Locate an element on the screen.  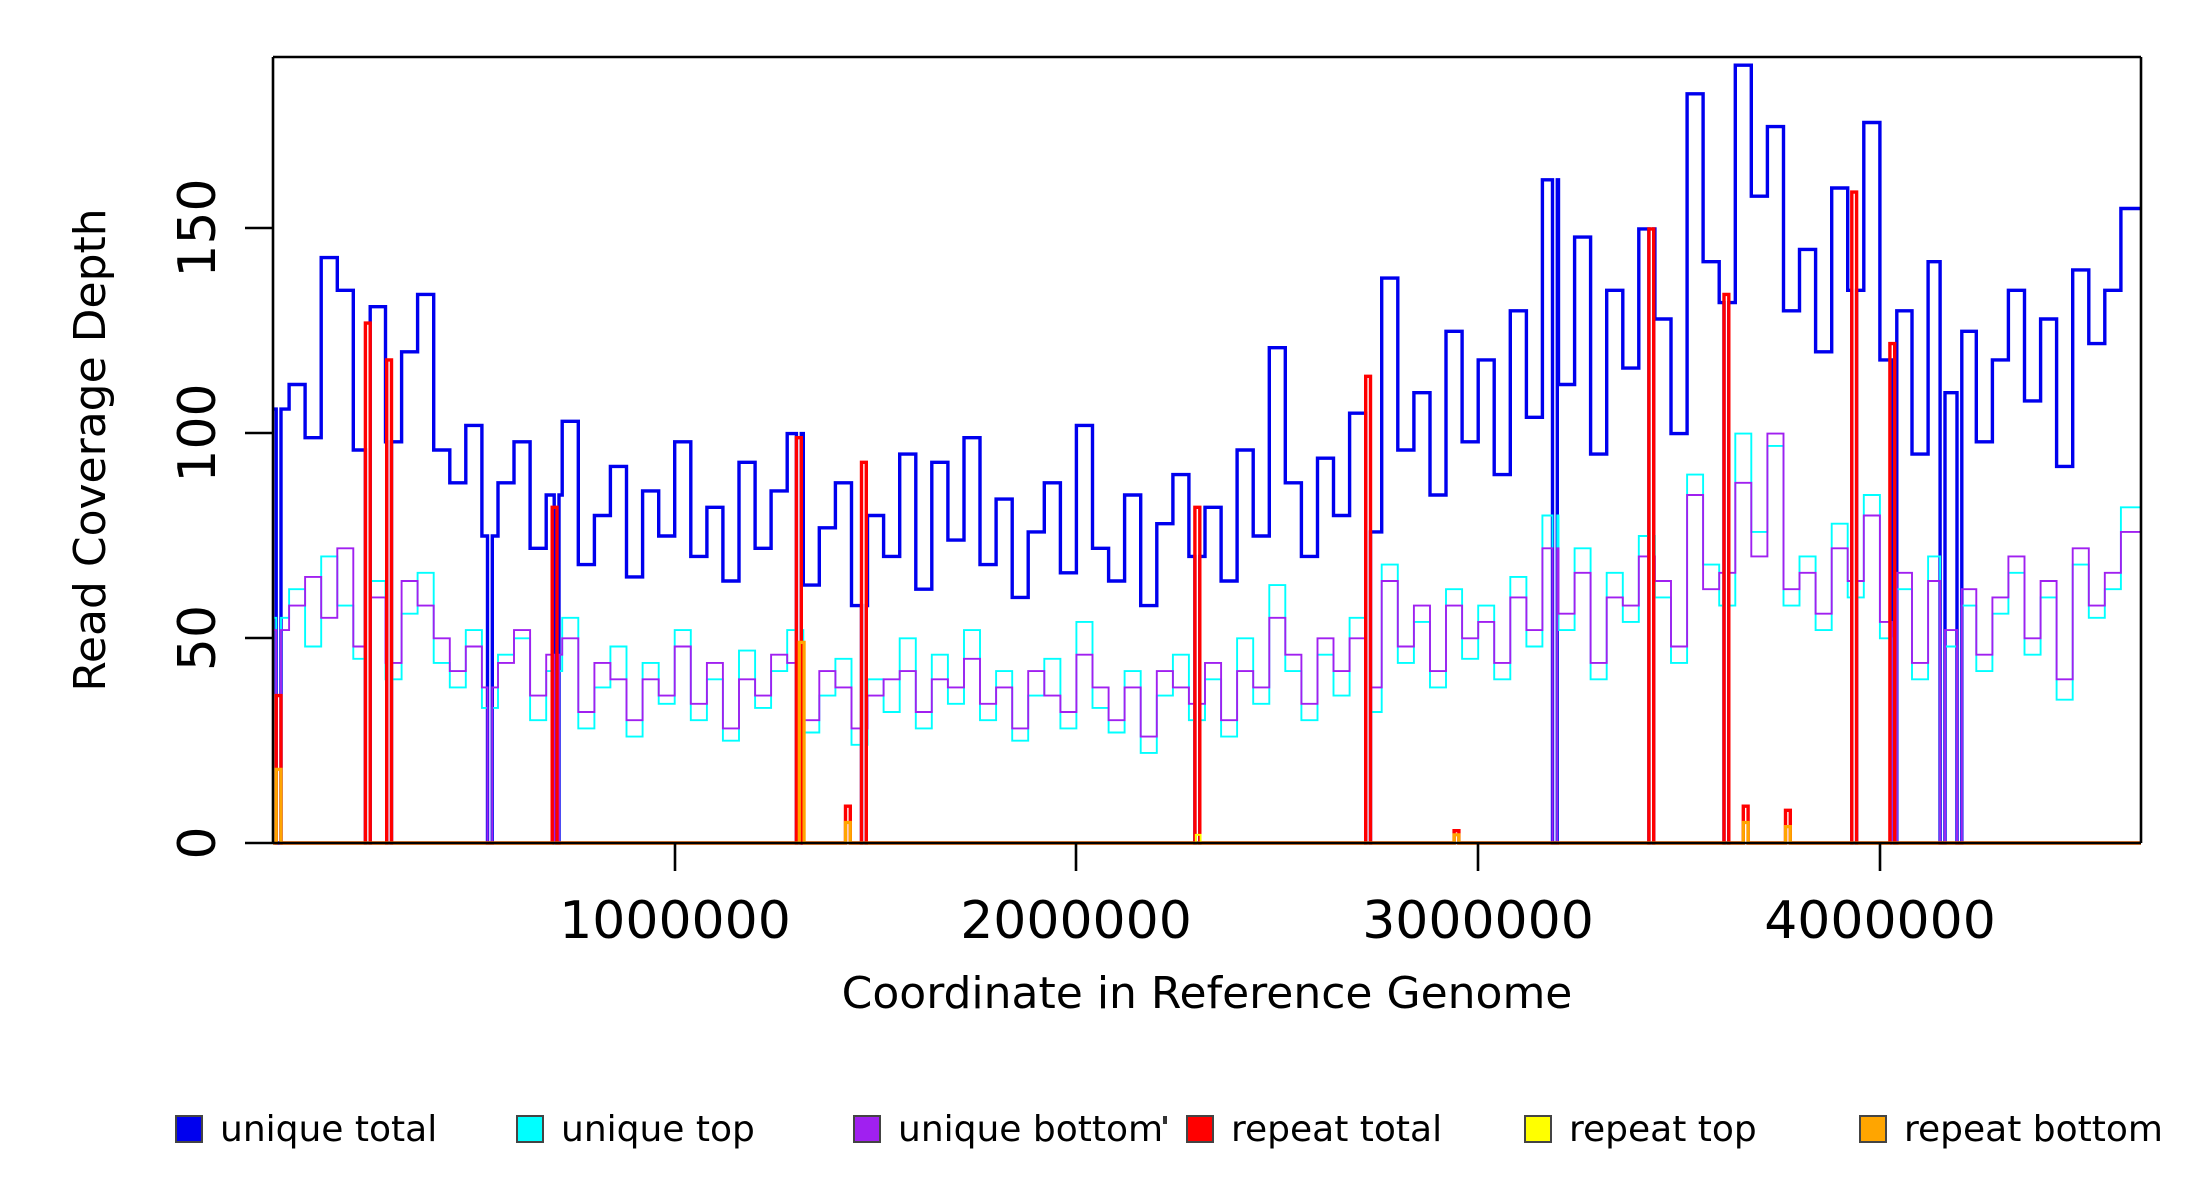
repeat-top-swatch-icon is located at coordinates (1538, 1129).